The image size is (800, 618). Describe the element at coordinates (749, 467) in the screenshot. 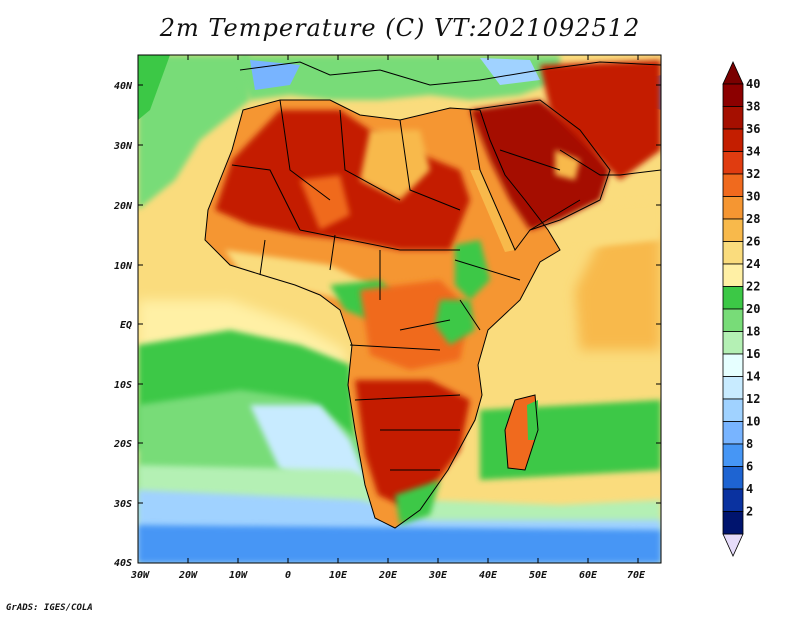

I see `colorbar-label: 6` at that location.